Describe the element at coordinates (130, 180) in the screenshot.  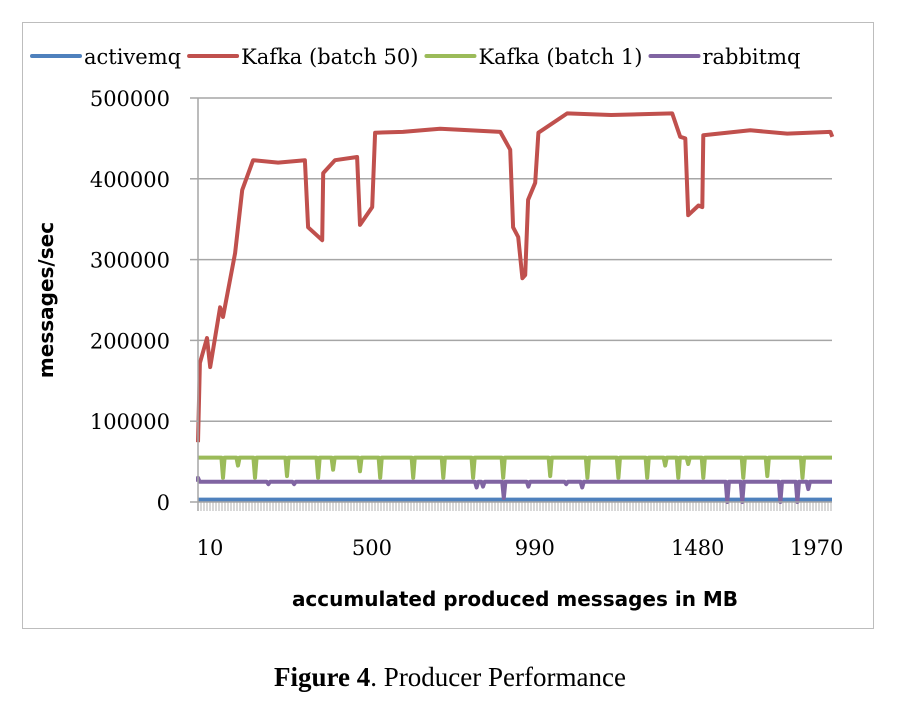
I see `y-tick-label: 400000` at that location.